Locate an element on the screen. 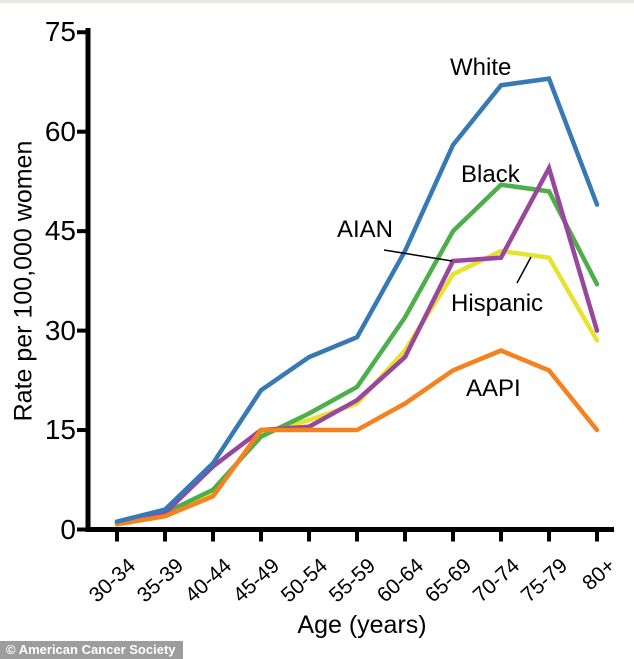 The image size is (634, 659). series-label-aian: AIAN is located at coordinates (365, 229).